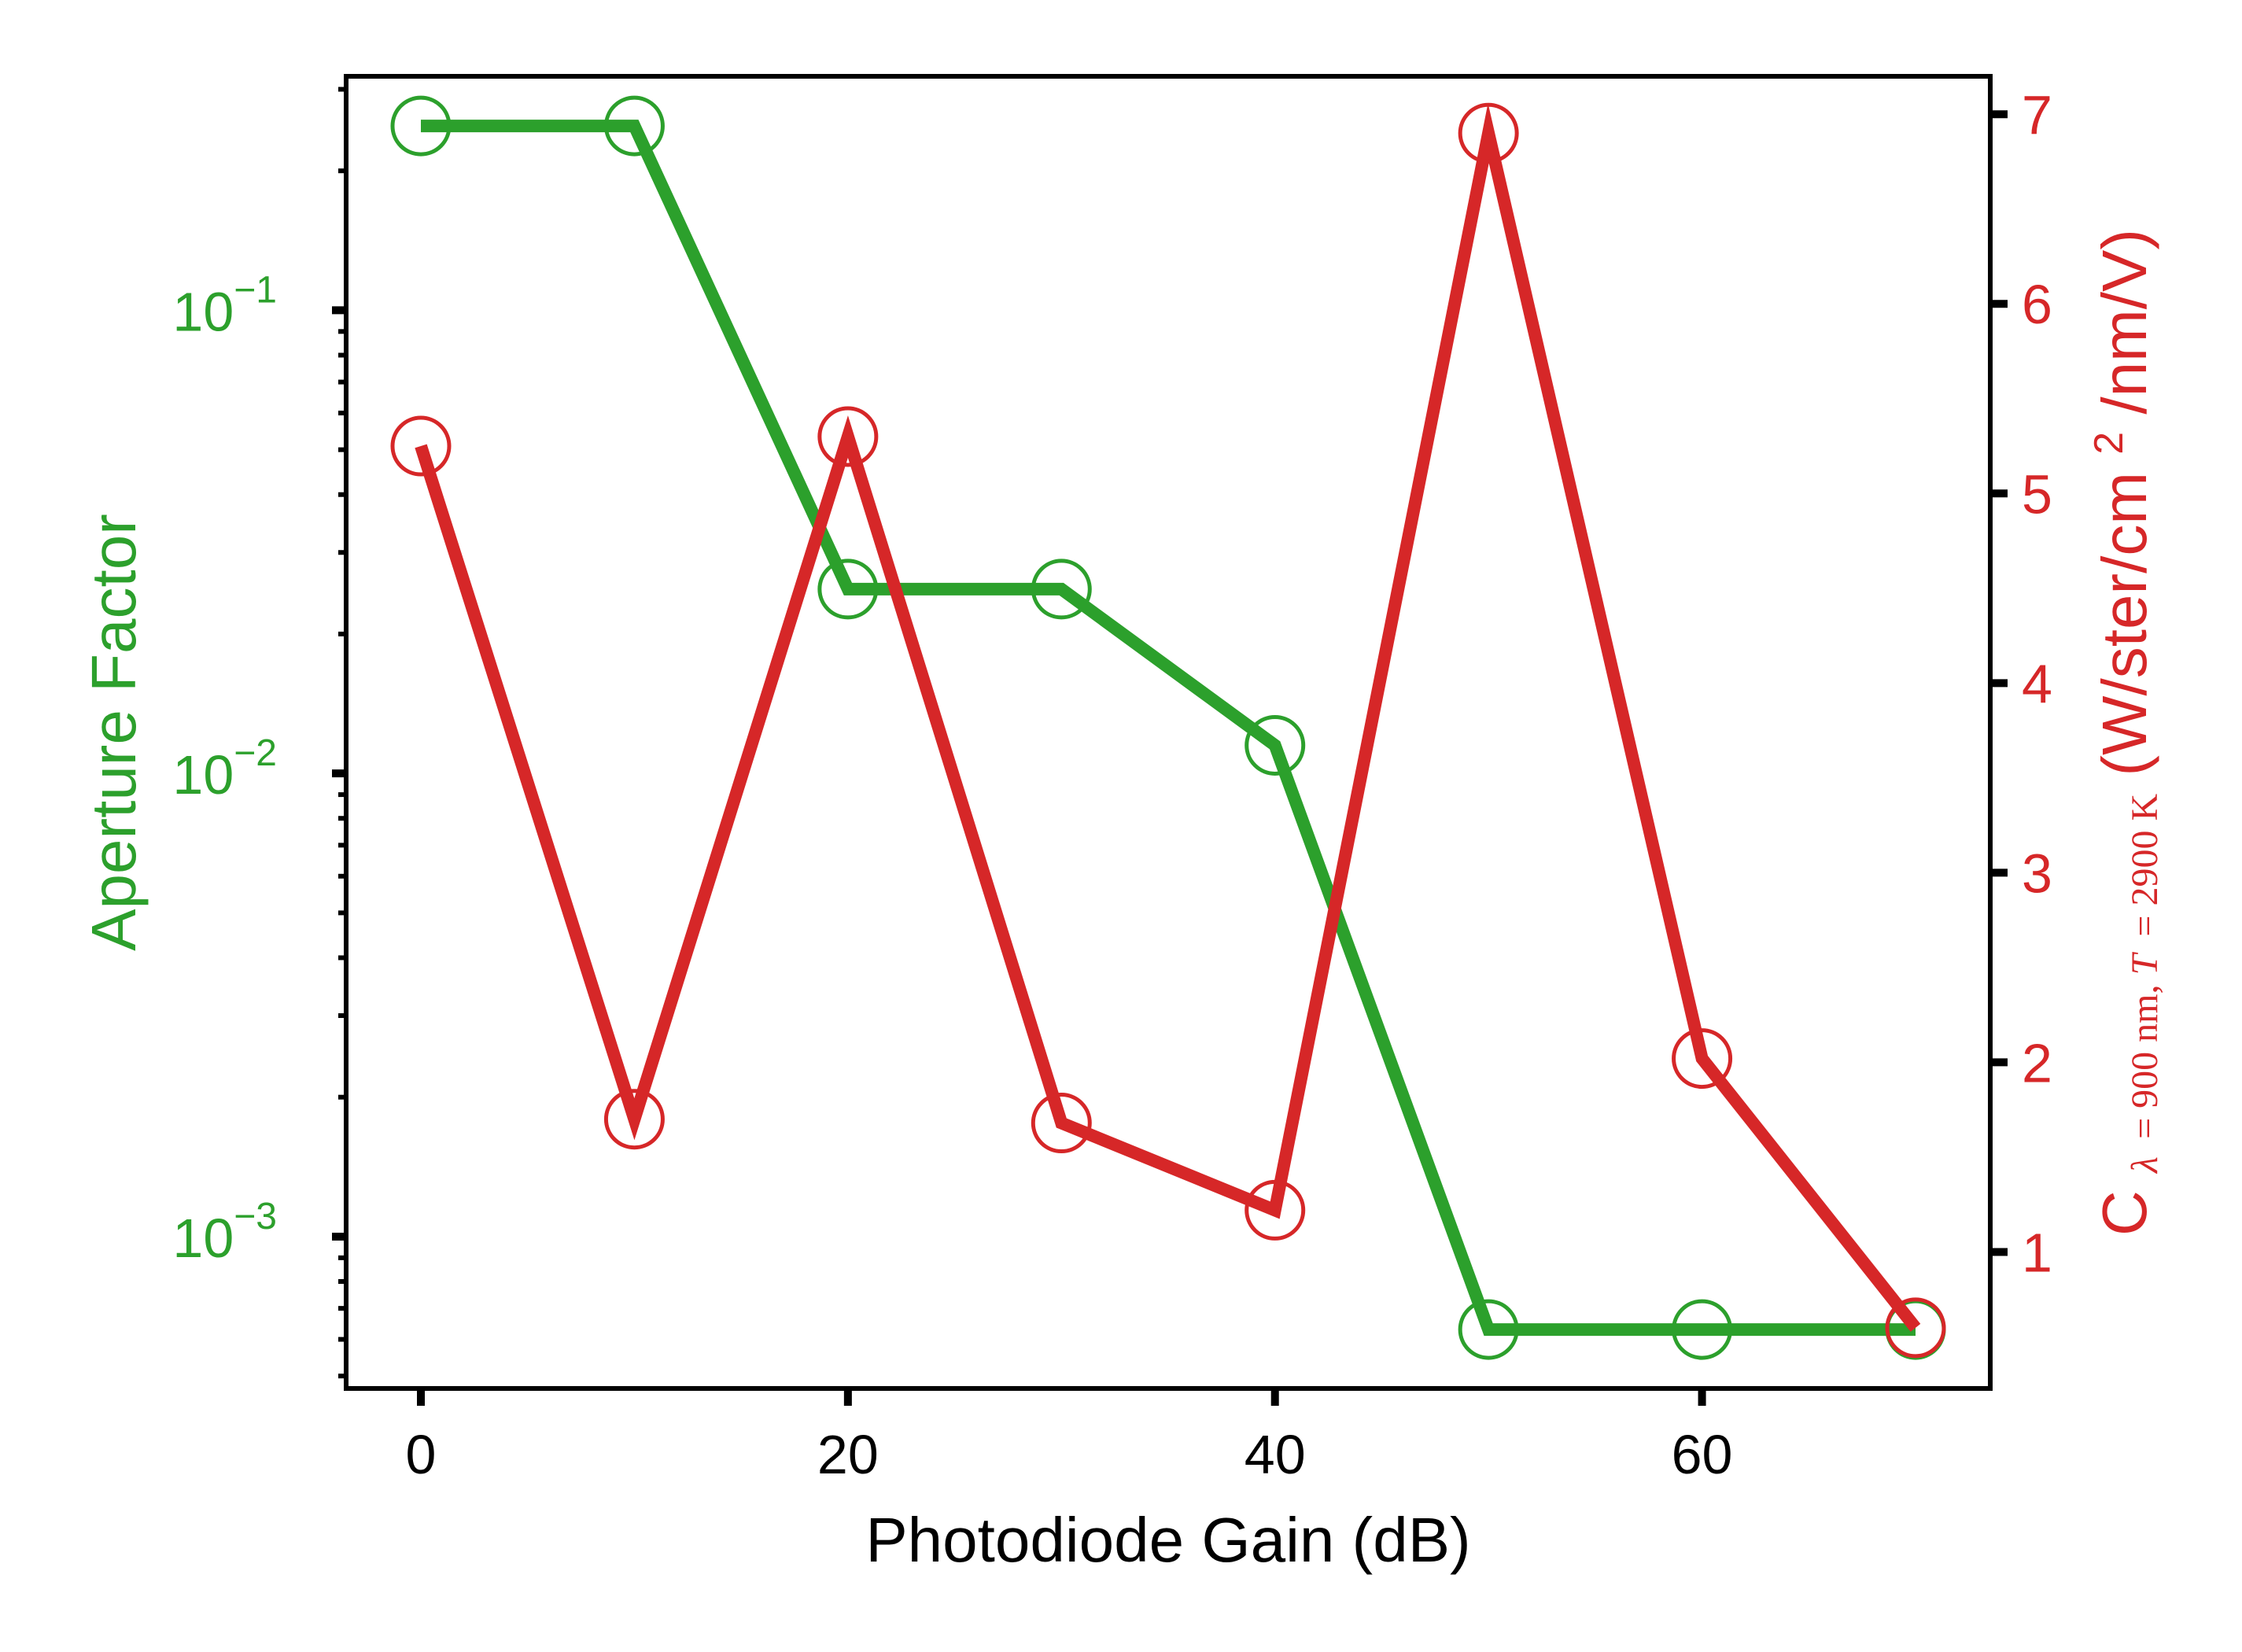 This screenshot has width=2242, height=1652. I want to click on x-tick-label: 40, so click(1275, 1454).